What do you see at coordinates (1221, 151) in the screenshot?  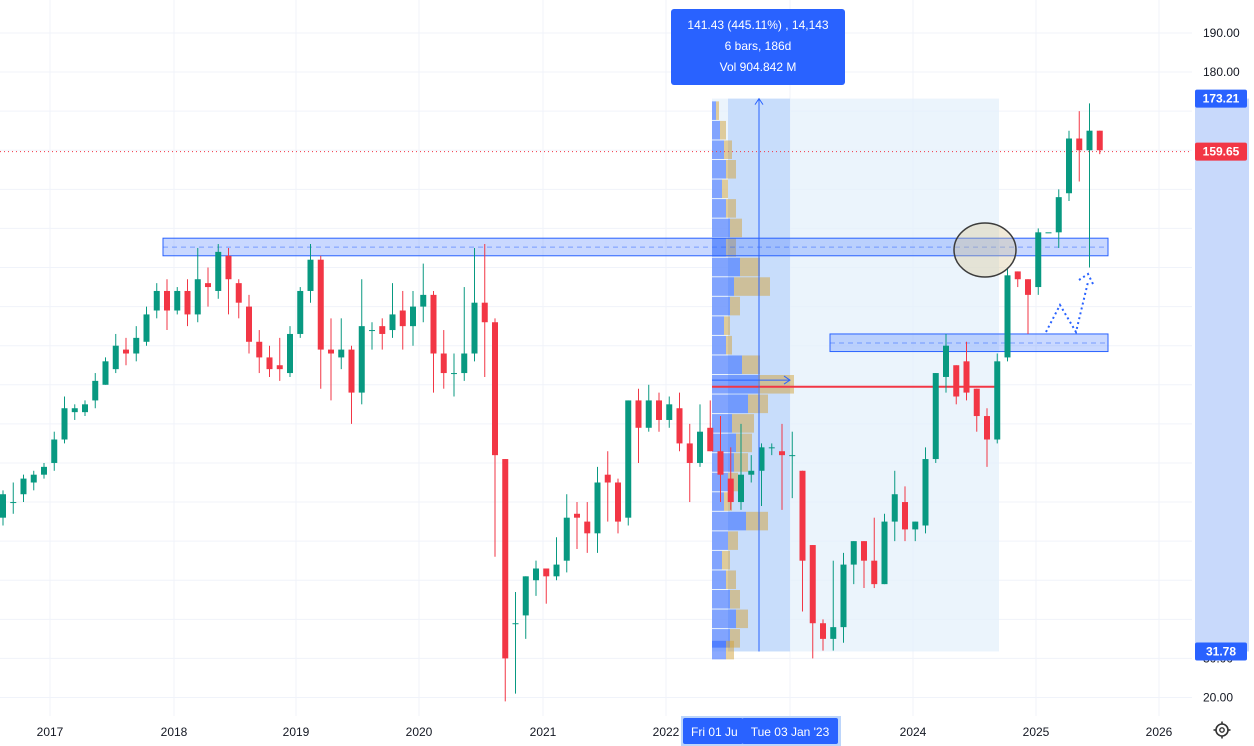 I see `price-marker: 159.65` at bounding box center [1221, 151].